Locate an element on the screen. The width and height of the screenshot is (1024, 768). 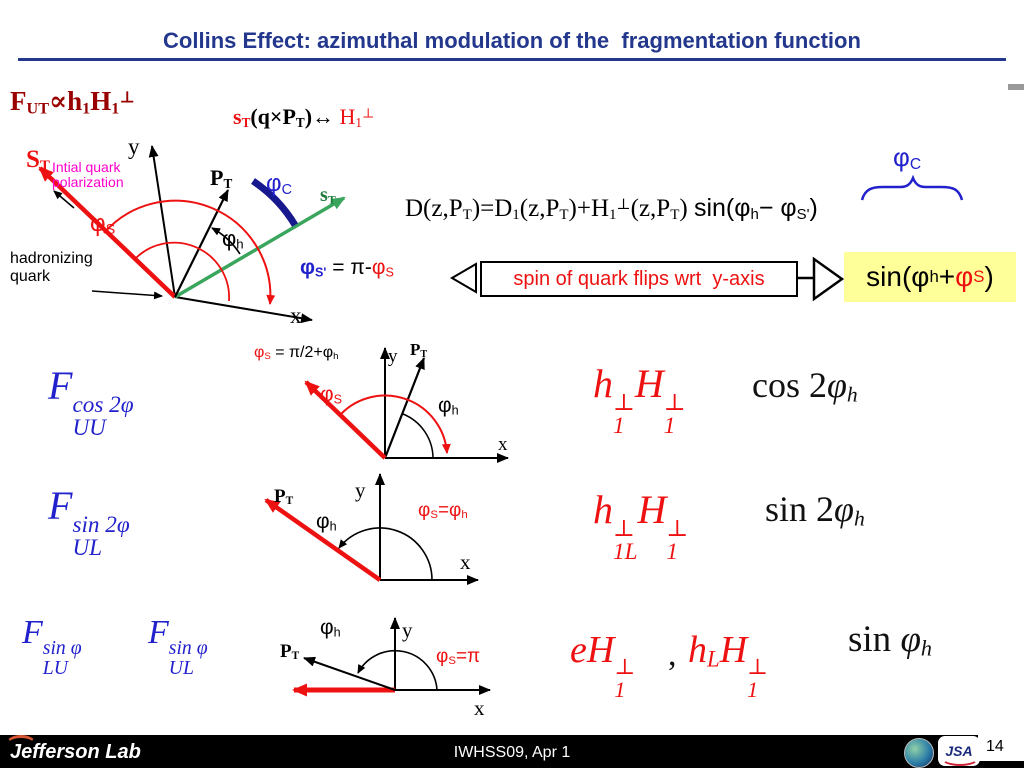
jsa-logo-text: JSA is located at coordinates (959, 751).